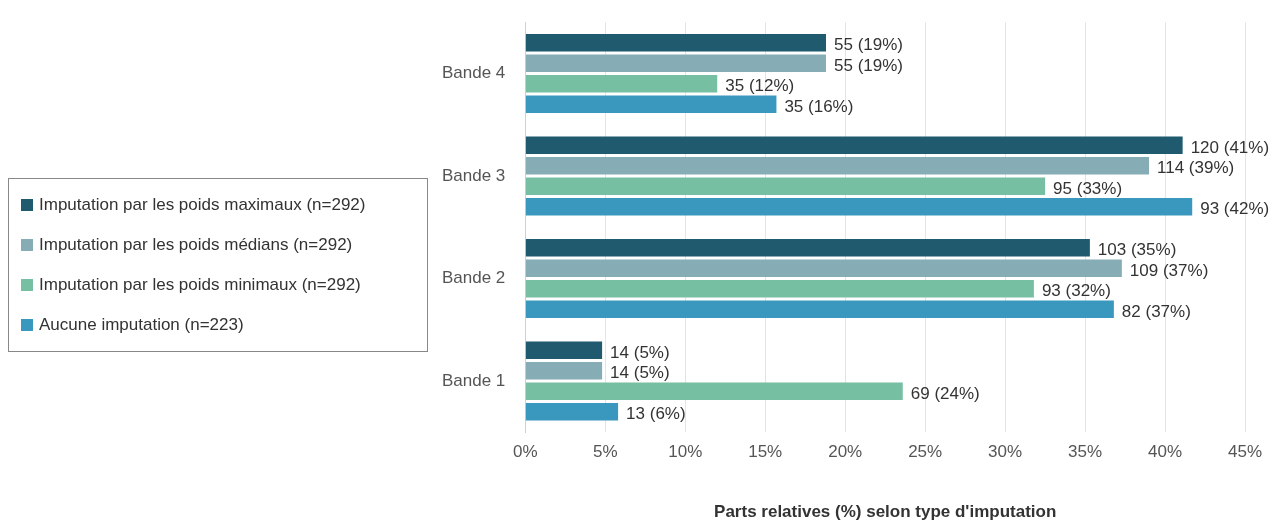 Image resolution: width=1285 pixels, height=529 pixels. Describe the element at coordinates (1156, 311) in the screenshot. I see `data-label: 82 (37%)` at that location.